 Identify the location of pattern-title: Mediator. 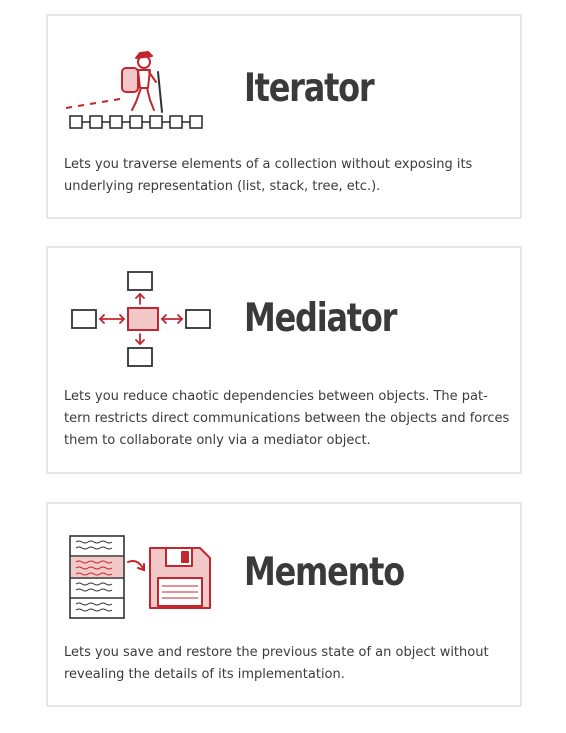
(320, 318).